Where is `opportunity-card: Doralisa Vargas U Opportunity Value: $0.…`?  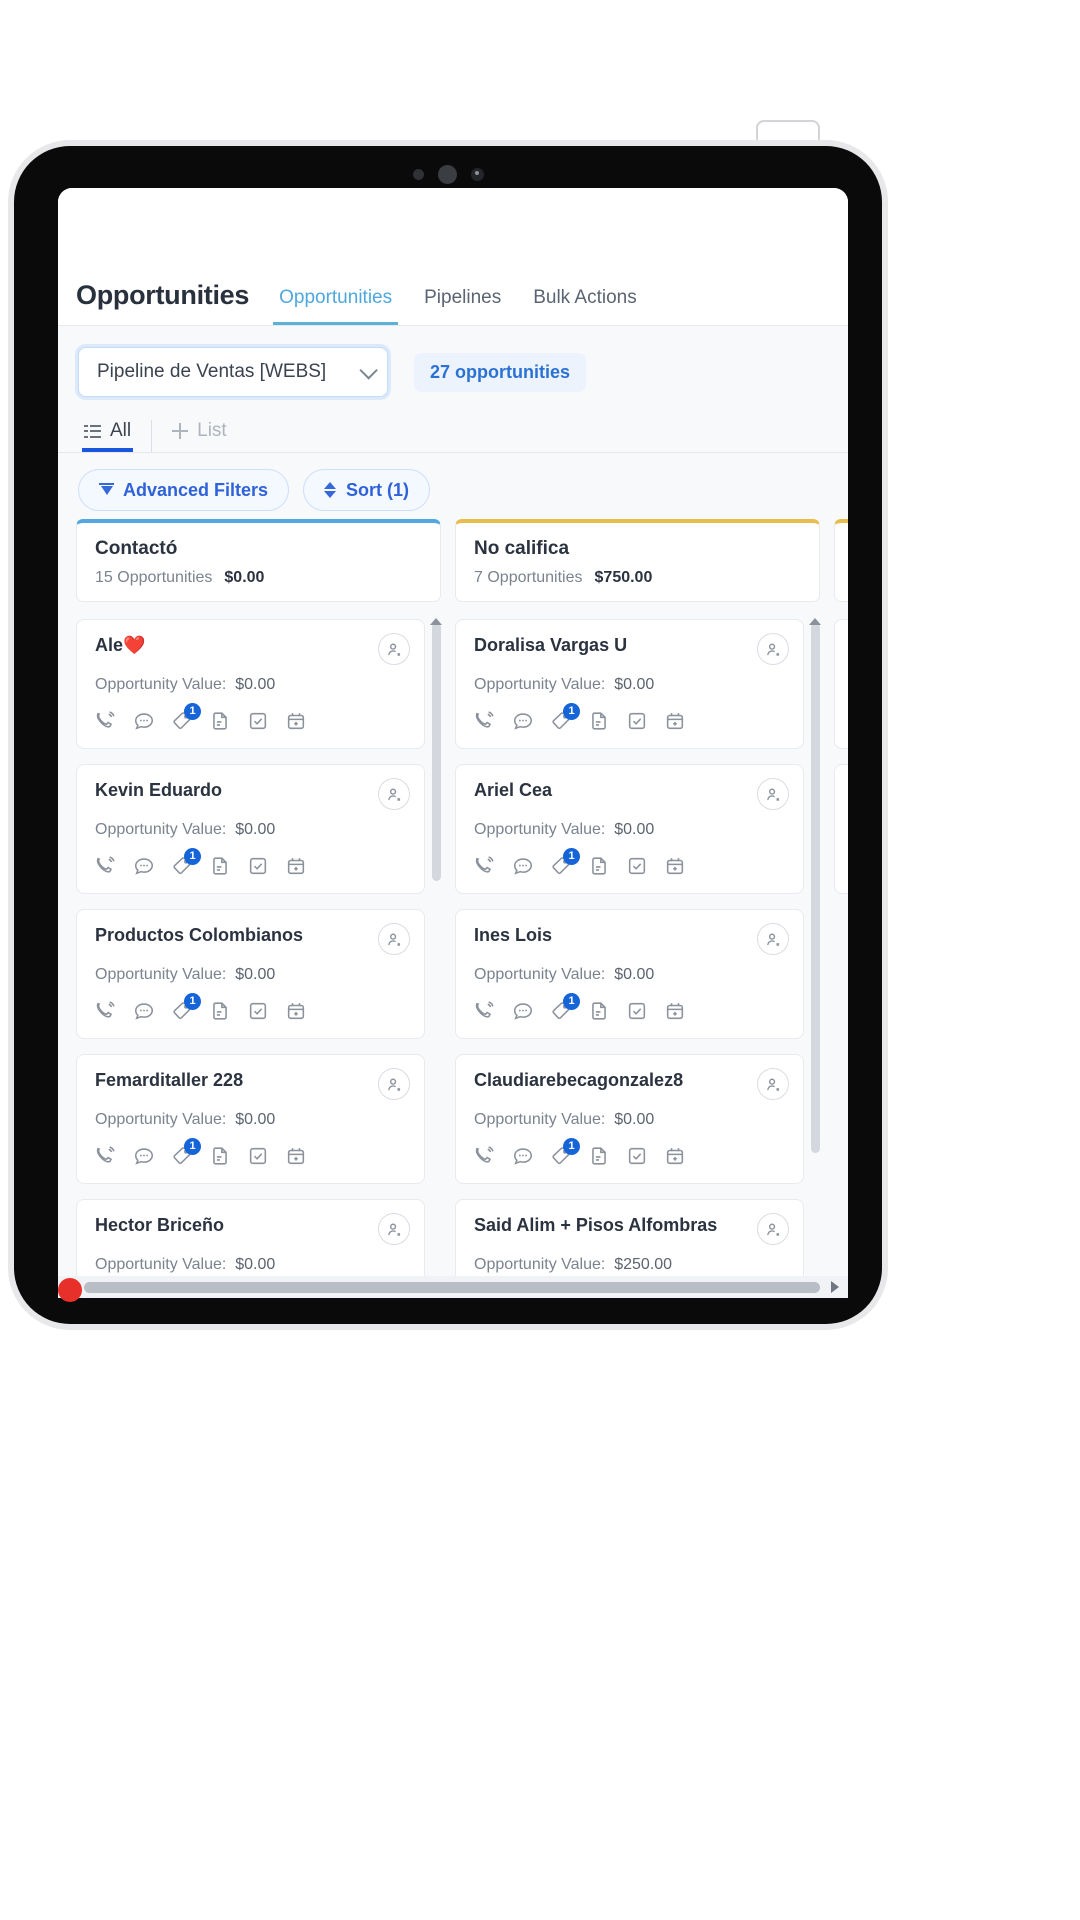 opportunity-card: Doralisa Vargas U Opportunity Value: $0.… is located at coordinates (629, 684).